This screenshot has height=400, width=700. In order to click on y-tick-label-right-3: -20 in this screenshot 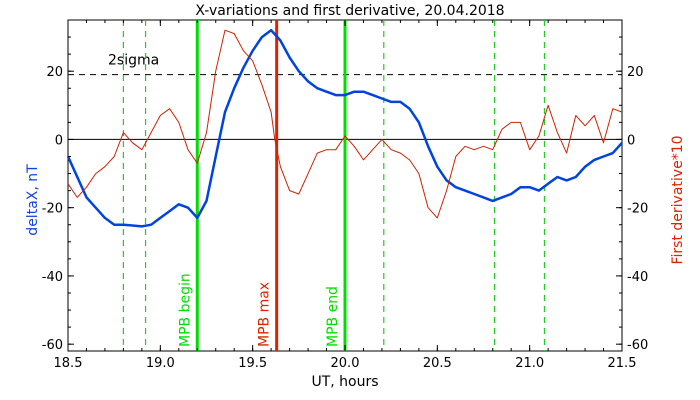, I will do `click(637, 209)`.